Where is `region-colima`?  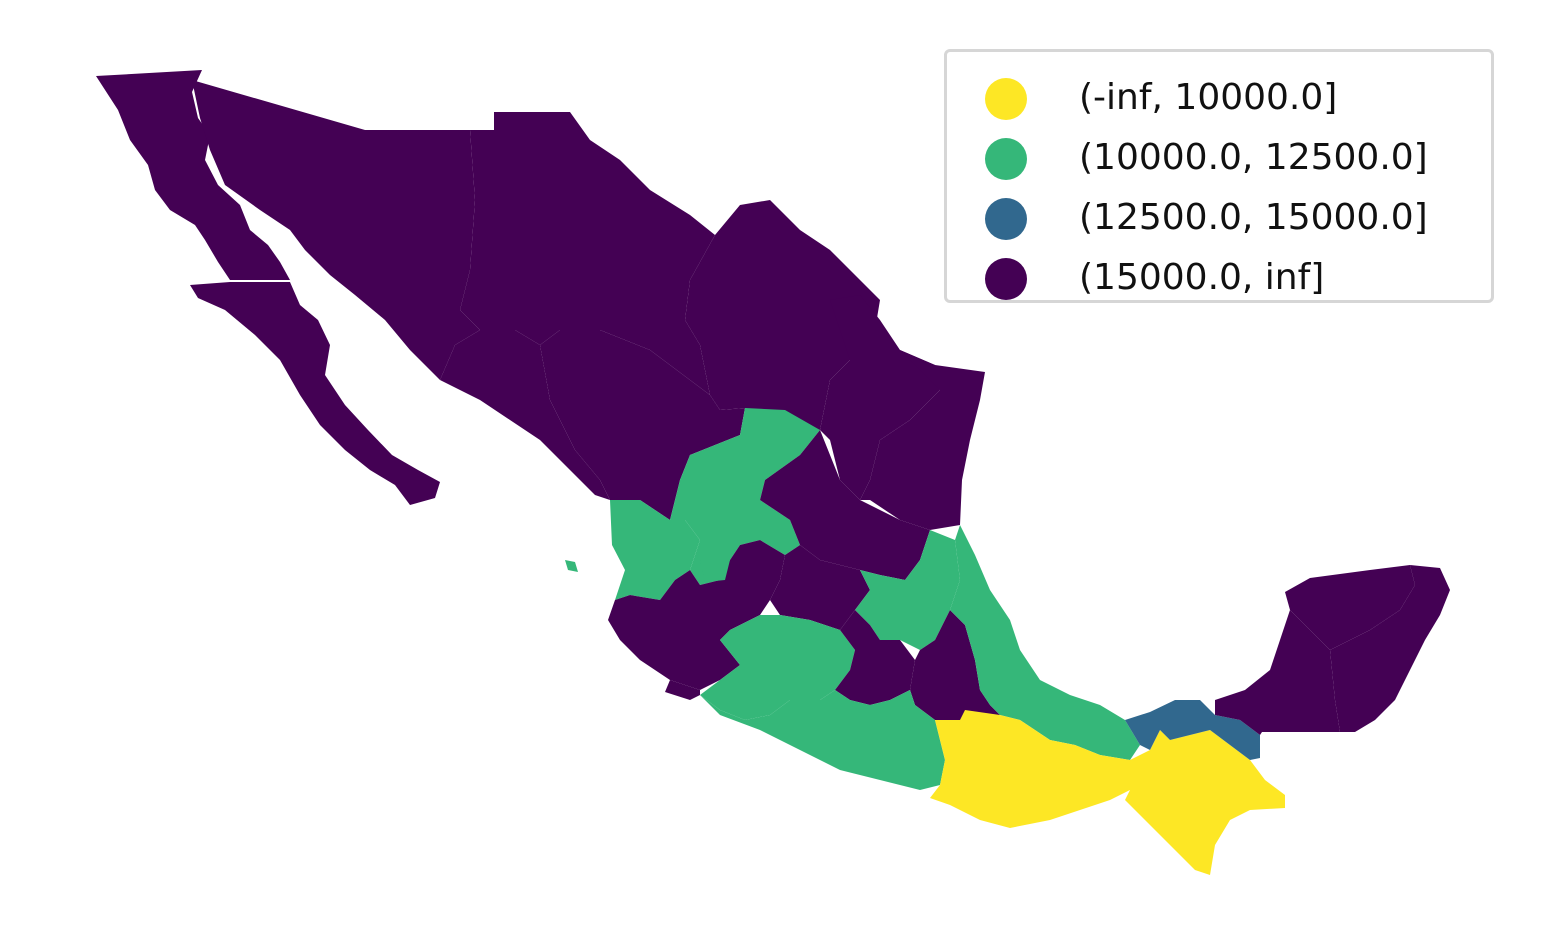 region-colima is located at coordinates (682, 690).